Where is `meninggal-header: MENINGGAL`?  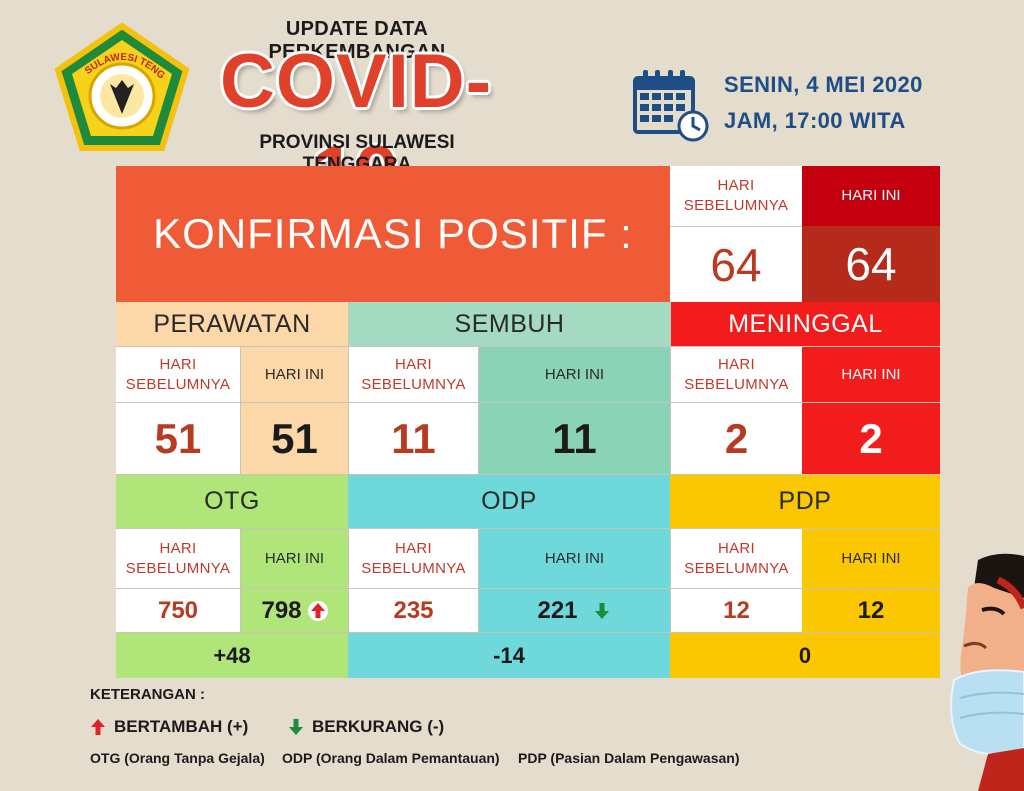 meninggal-header: MENINGGAL is located at coordinates (805, 324).